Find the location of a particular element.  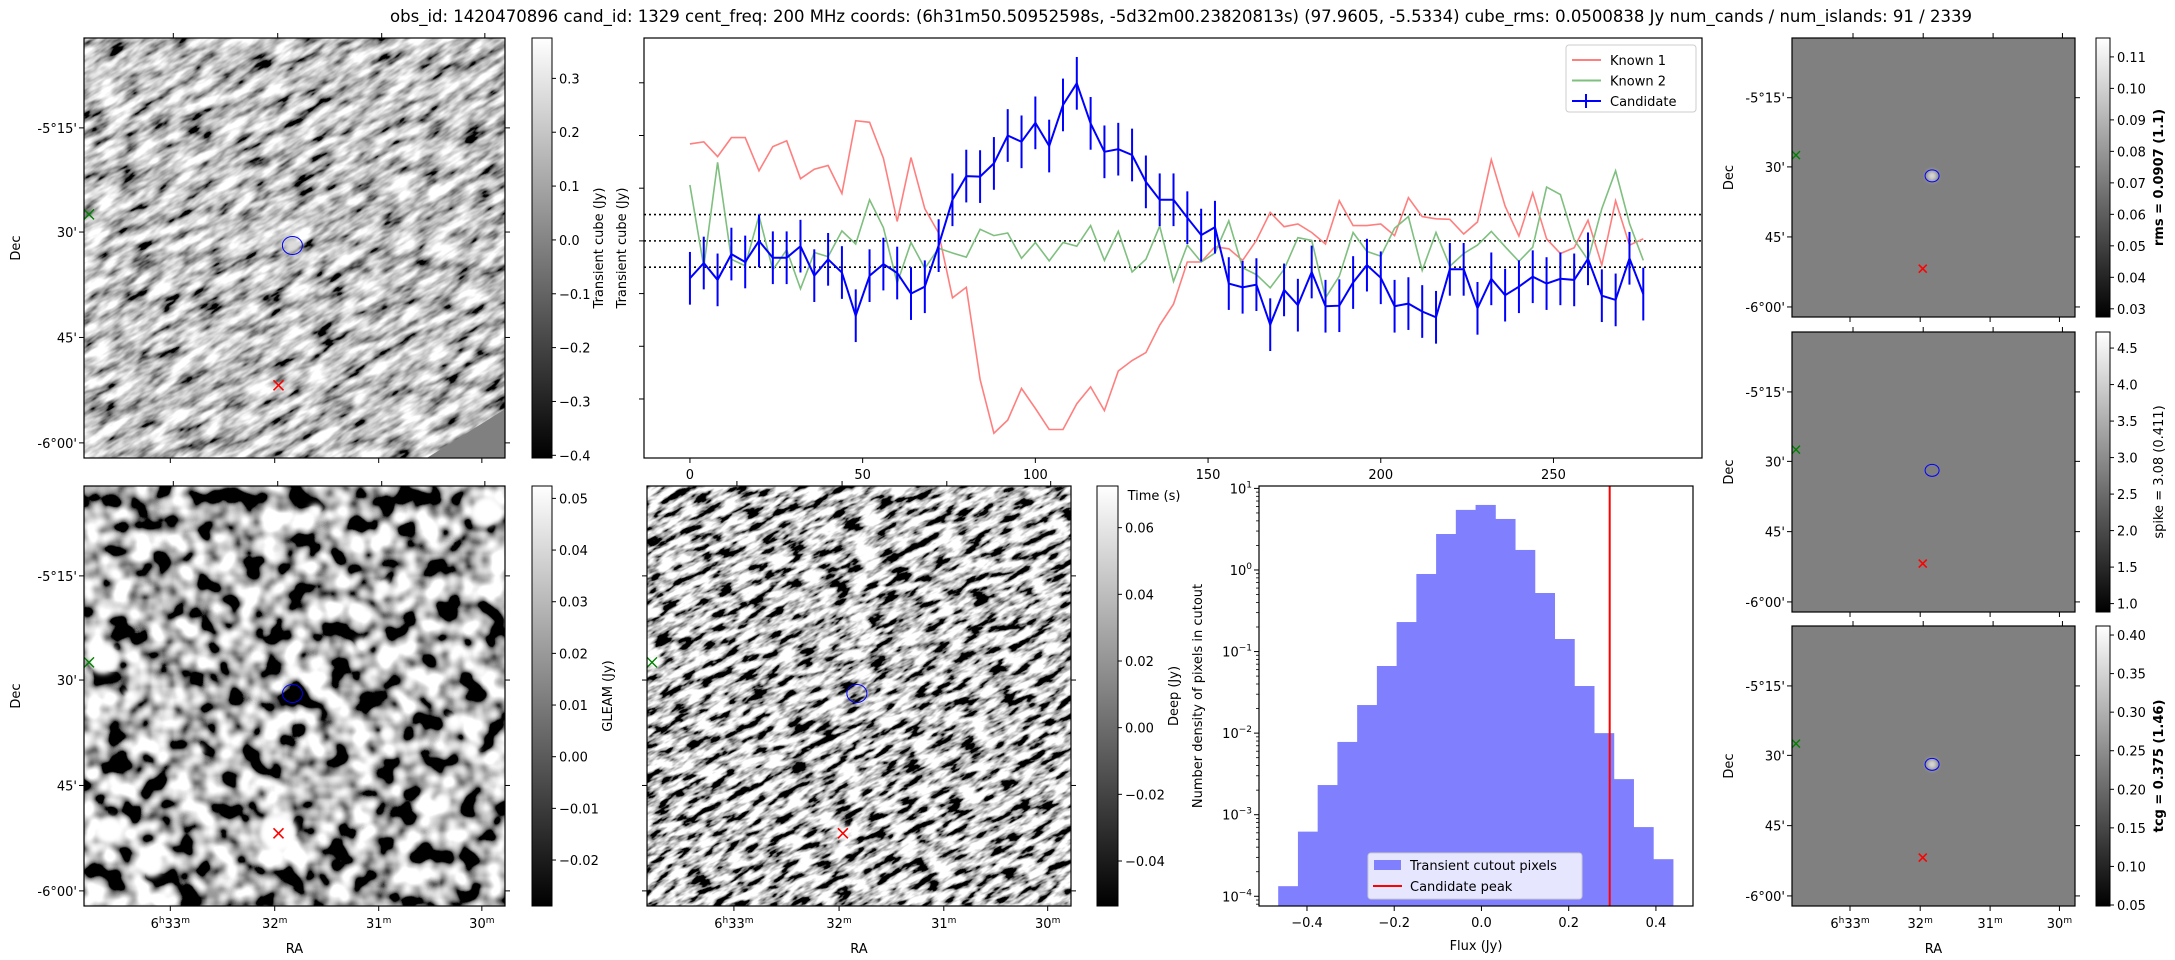

colorbar-tick-label: 4.0 is located at coordinates (2127, 386).